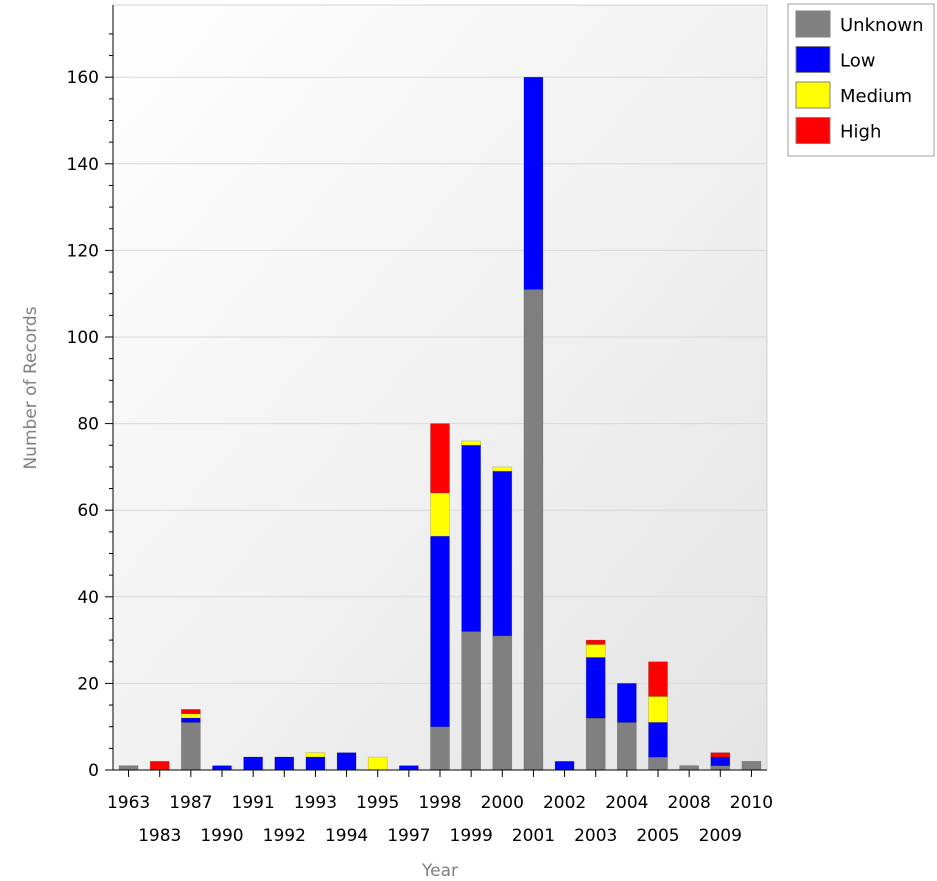 The width and height of the screenshot is (937, 881). What do you see at coordinates (813, 130) in the screenshot?
I see `legend-swatch-high` at bounding box center [813, 130].